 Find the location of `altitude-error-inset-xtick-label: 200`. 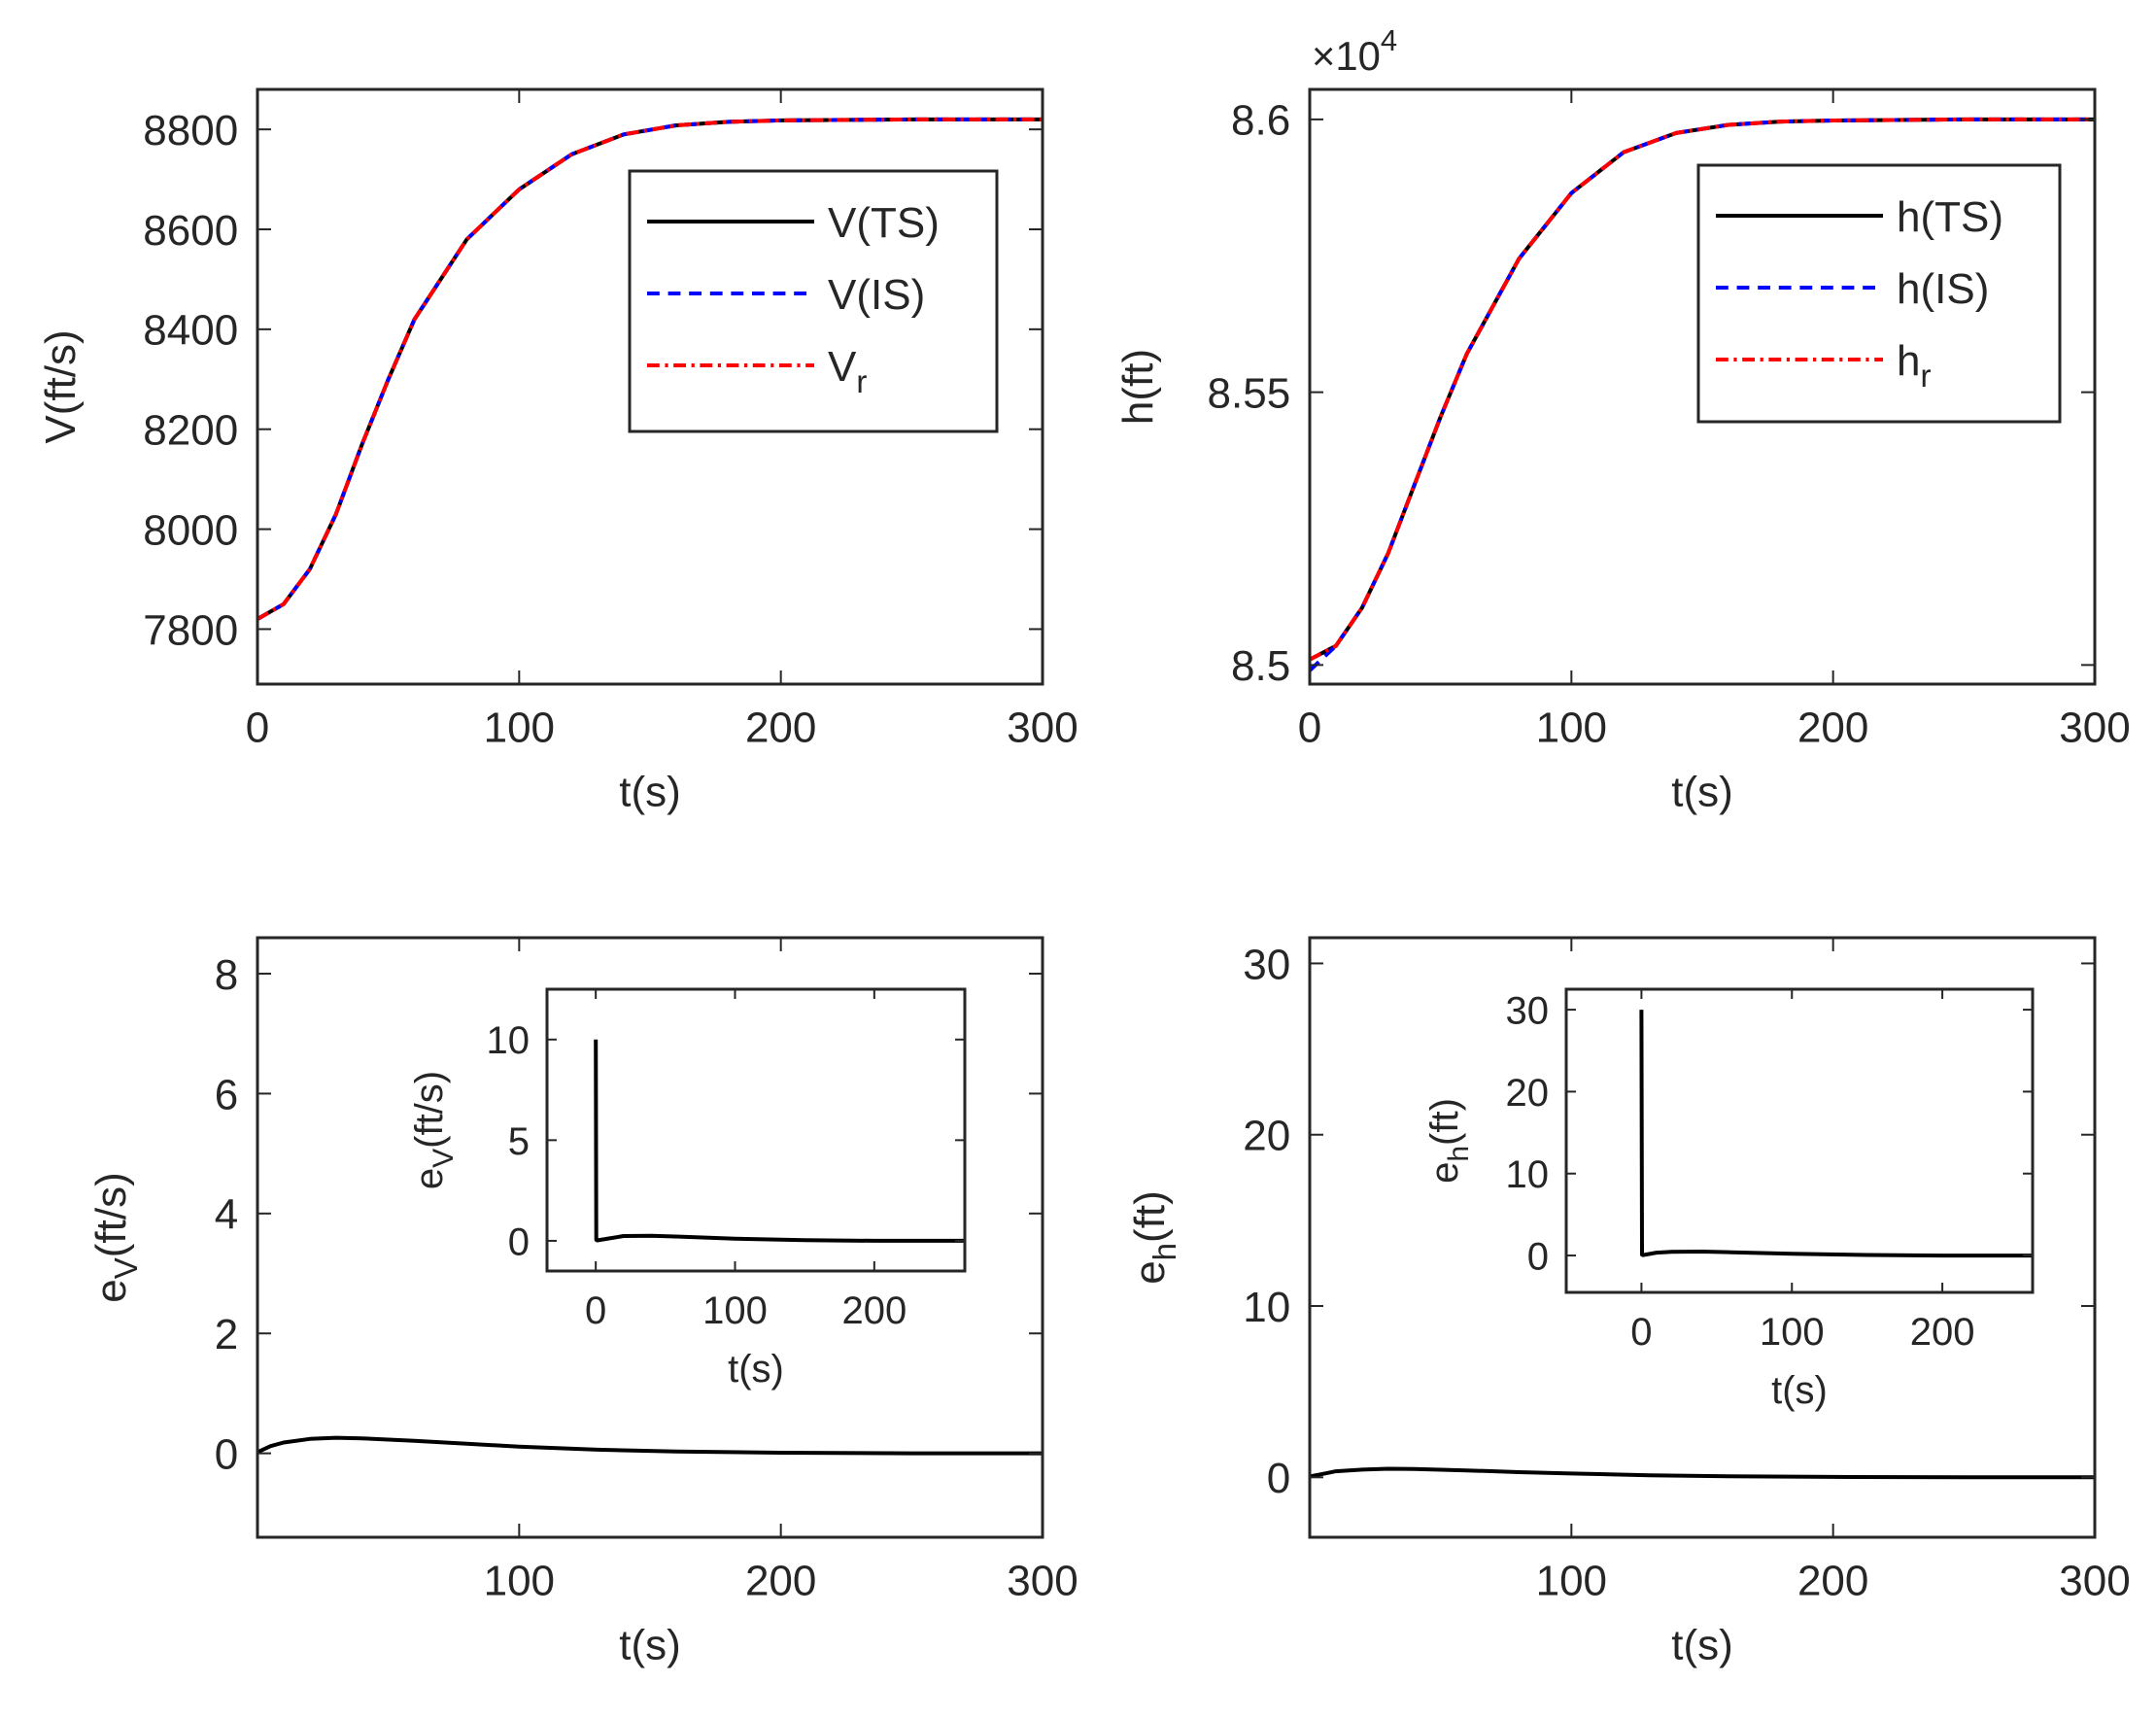

altitude-error-inset-xtick-label: 200 is located at coordinates (1942, 1332).